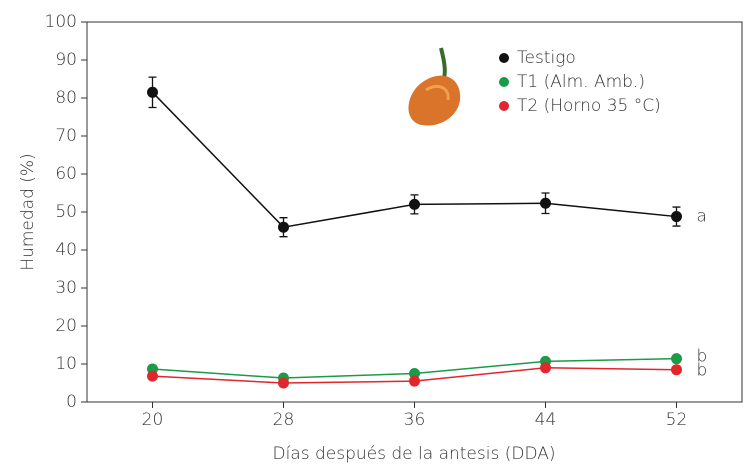  What do you see at coordinates (415, 420) in the screenshot?
I see `x-tick-label: 36` at bounding box center [415, 420].